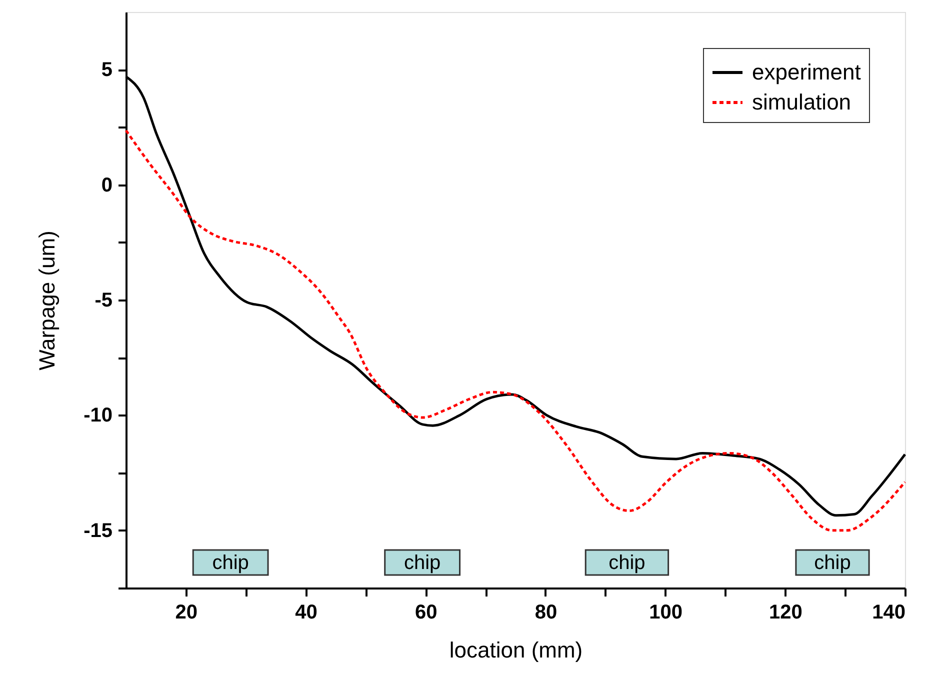 This screenshot has height=682, width=930. Describe the element at coordinates (665, 613) in the screenshot. I see `x-tick-label: 100` at that location.